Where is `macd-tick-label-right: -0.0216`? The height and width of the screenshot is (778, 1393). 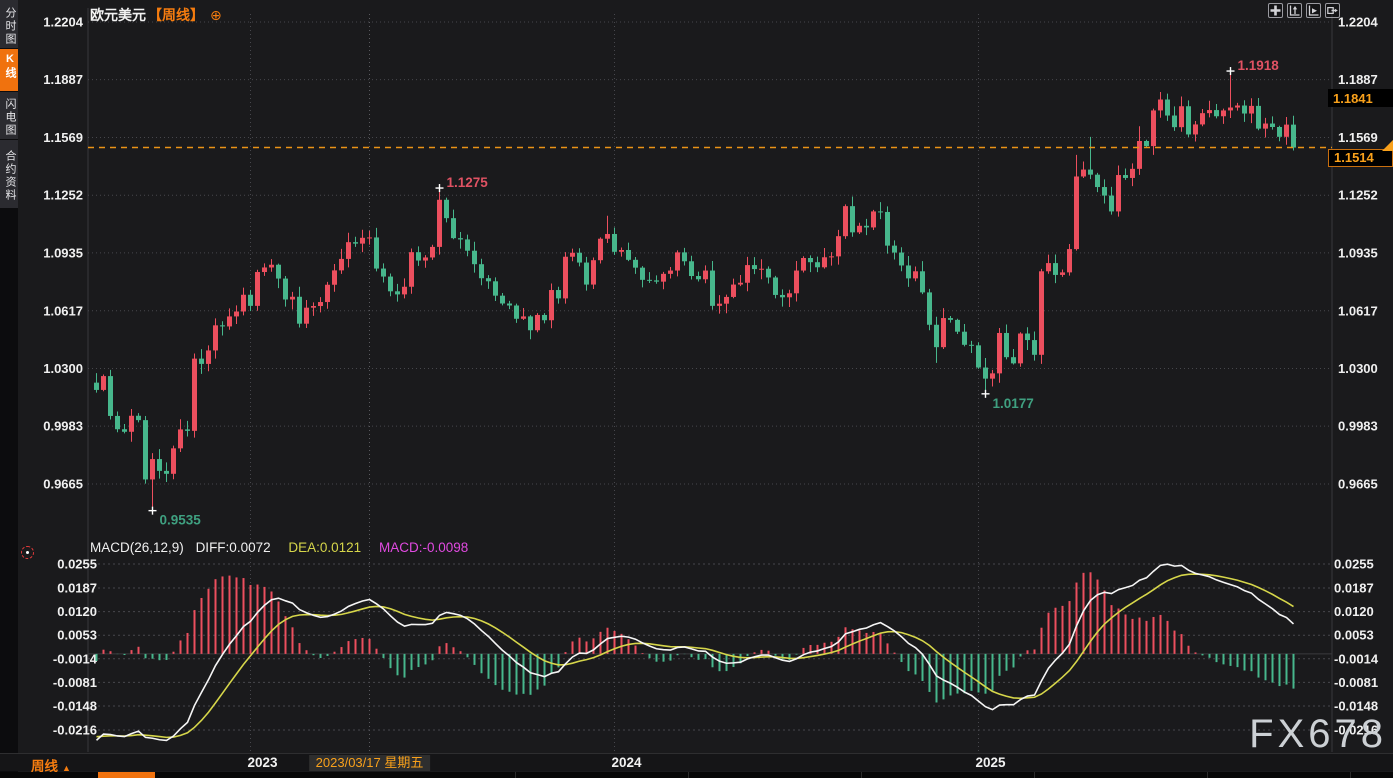
macd-tick-label-right: -0.0216 is located at coordinates (1356, 730).